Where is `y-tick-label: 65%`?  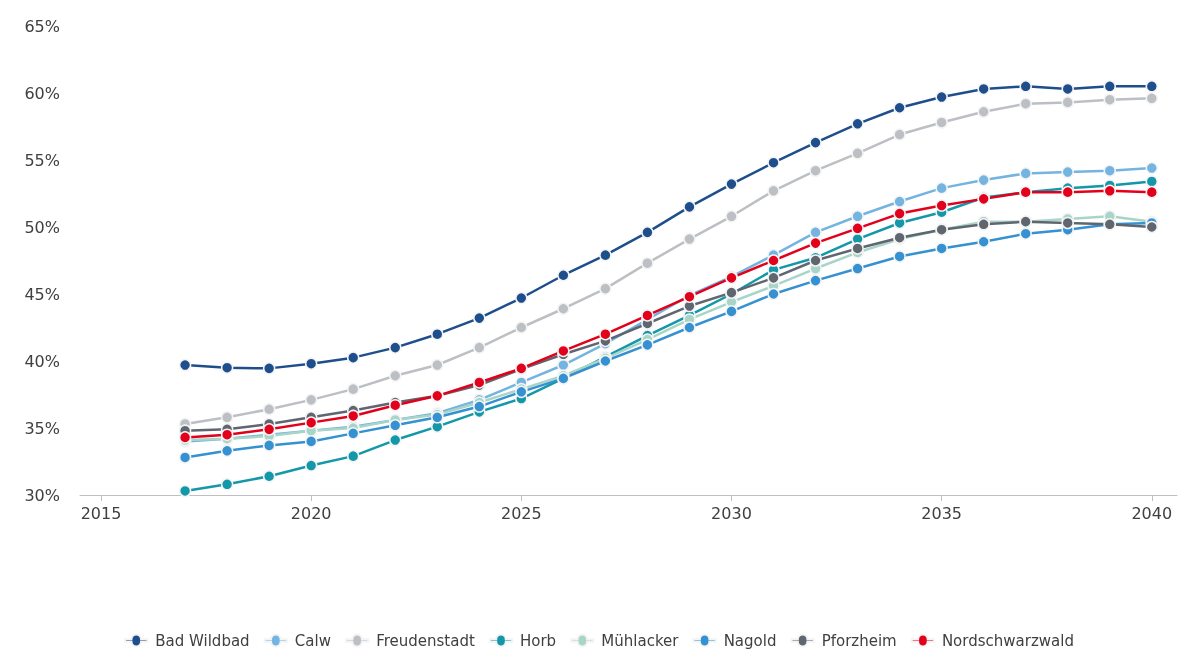 y-tick-label: 65% is located at coordinates (42, 26).